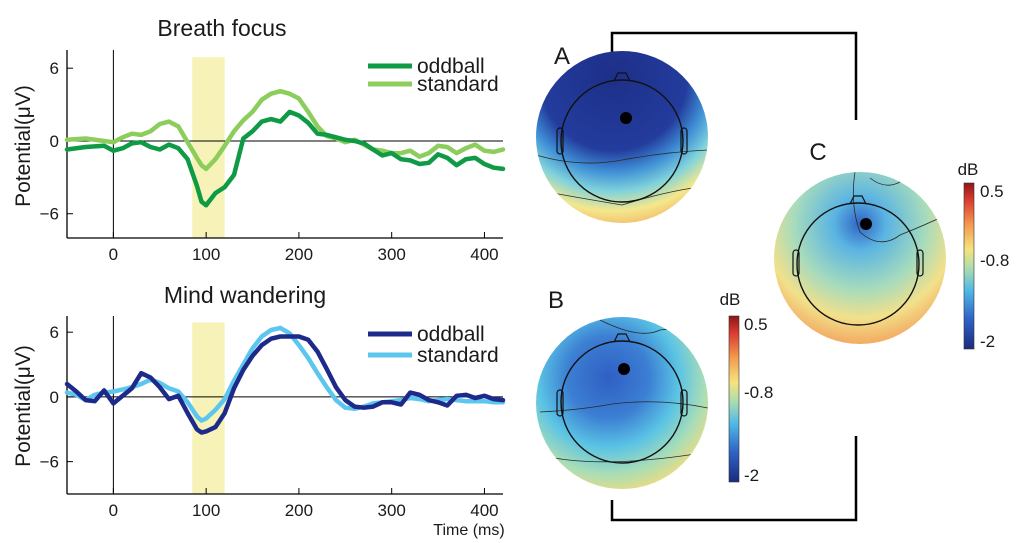 Image resolution: width=1019 pixels, height=543 pixels. I want to click on bracket-bottom, so click(734, 479).